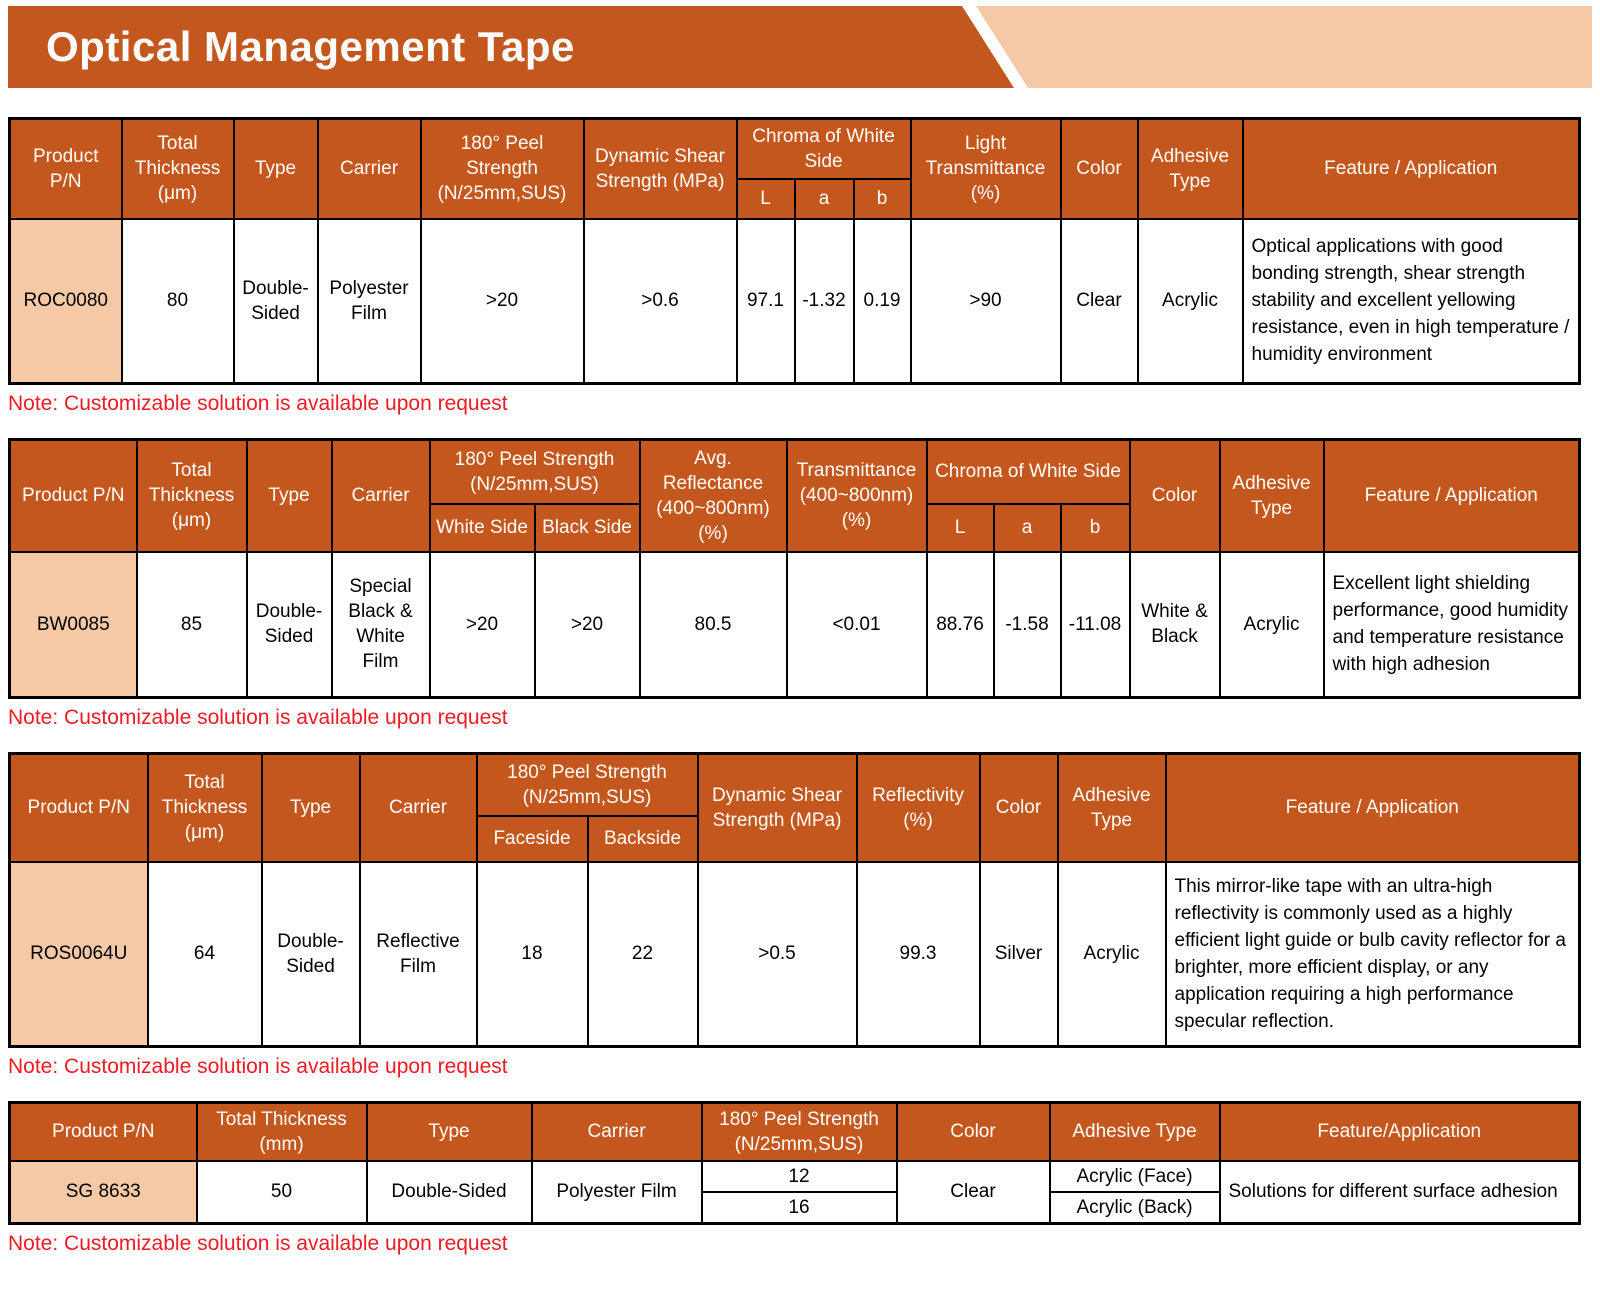  What do you see at coordinates (713, 624) in the screenshot?
I see `cell-avg-reflectance: 80.5` at bounding box center [713, 624].